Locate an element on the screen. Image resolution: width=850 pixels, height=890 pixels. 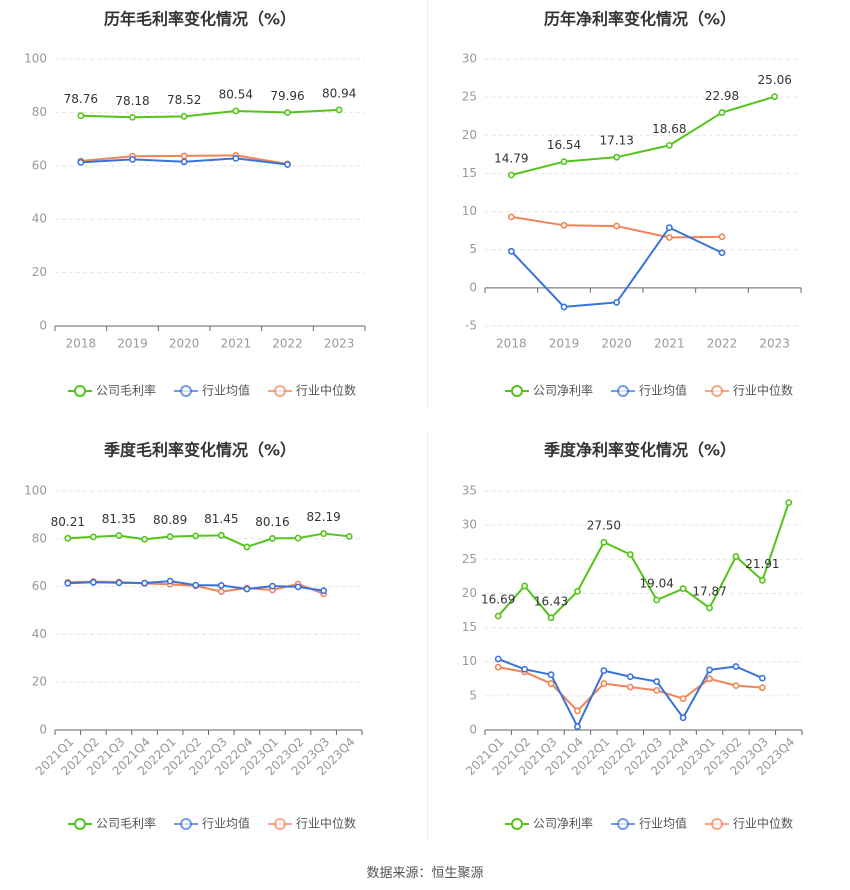
data-label: 21.91 is located at coordinates (762, 564).